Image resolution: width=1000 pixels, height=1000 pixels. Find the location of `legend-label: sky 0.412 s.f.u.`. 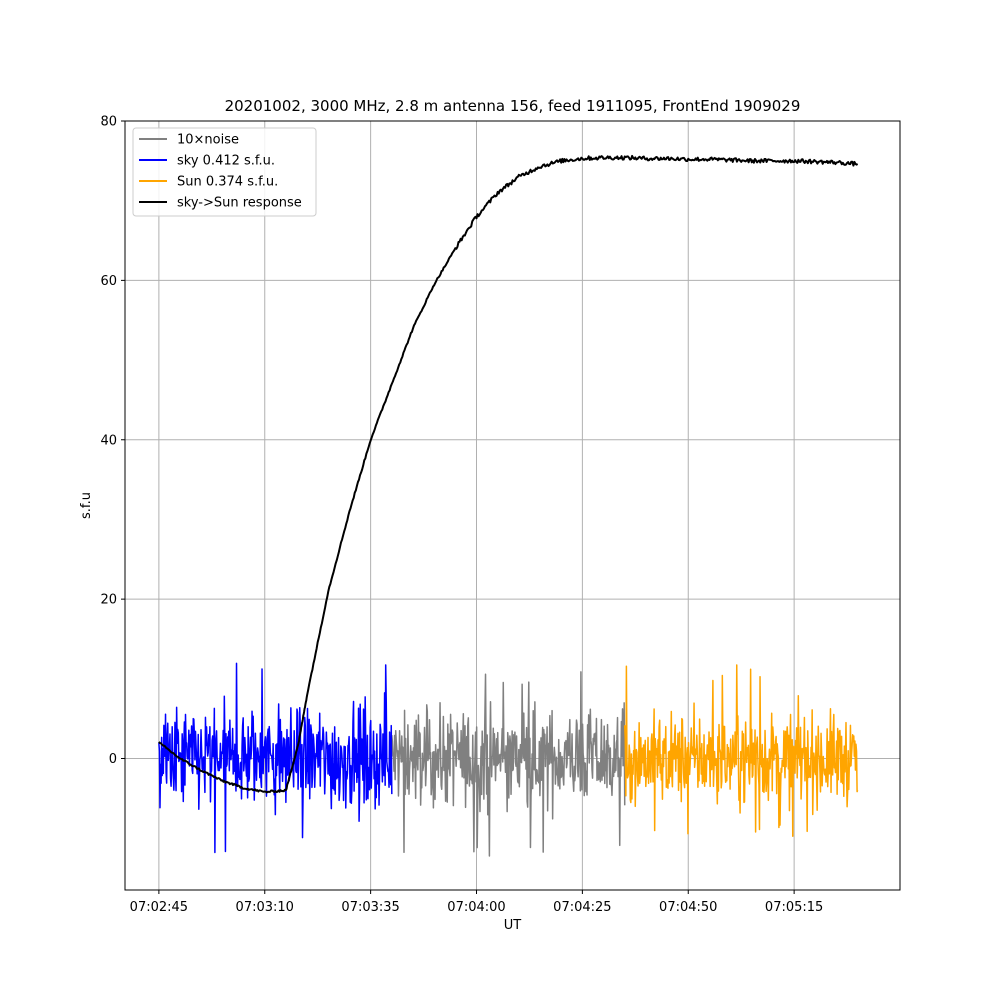

legend-label: sky 0.412 s.f.u. is located at coordinates (226, 161).